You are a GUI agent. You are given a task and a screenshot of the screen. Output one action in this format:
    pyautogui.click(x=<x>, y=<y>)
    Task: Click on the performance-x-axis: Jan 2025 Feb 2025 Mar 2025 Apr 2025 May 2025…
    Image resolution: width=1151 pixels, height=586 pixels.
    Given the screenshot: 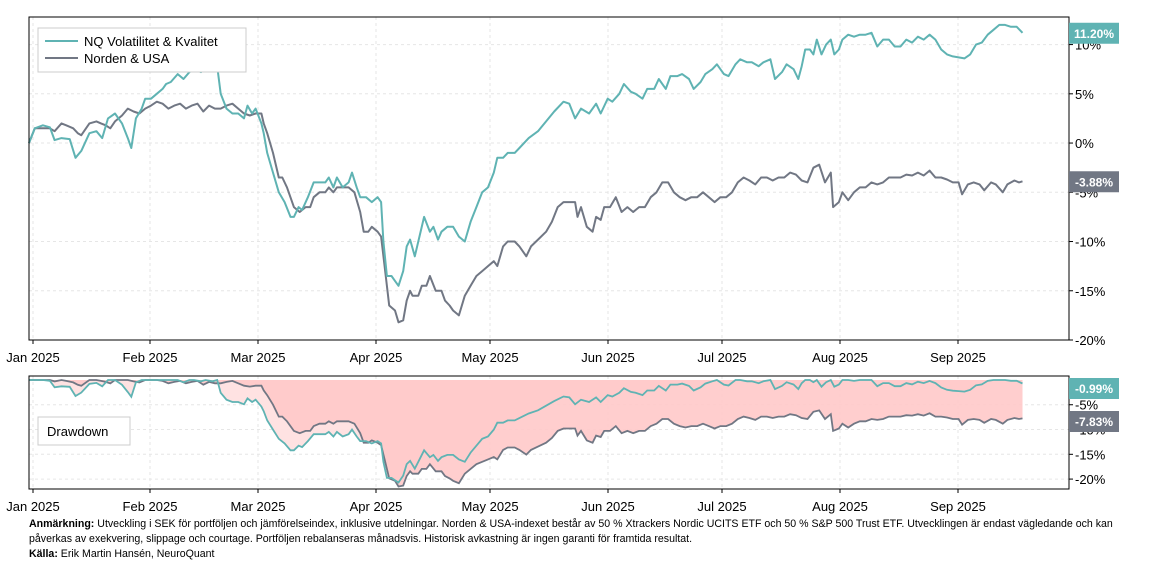 What is the action you would take?
    pyautogui.click(x=496, y=352)
    